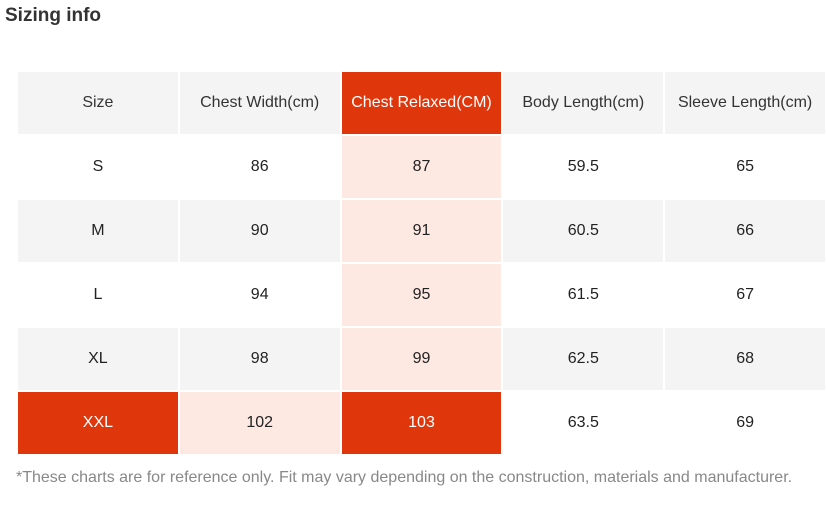  I want to click on cell-chest-relaxed: 103, so click(421, 423).